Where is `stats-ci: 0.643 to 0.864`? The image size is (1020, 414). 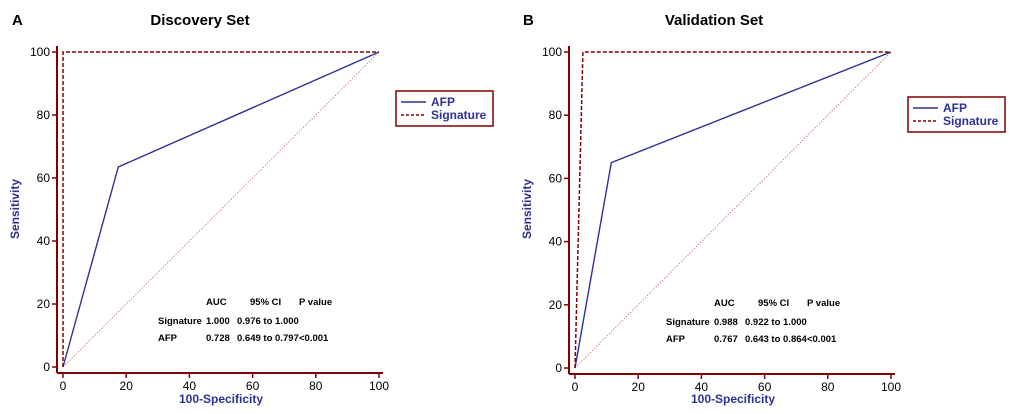 stats-ci: 0.643 to 0.864 is located at coordinates (776, 339).